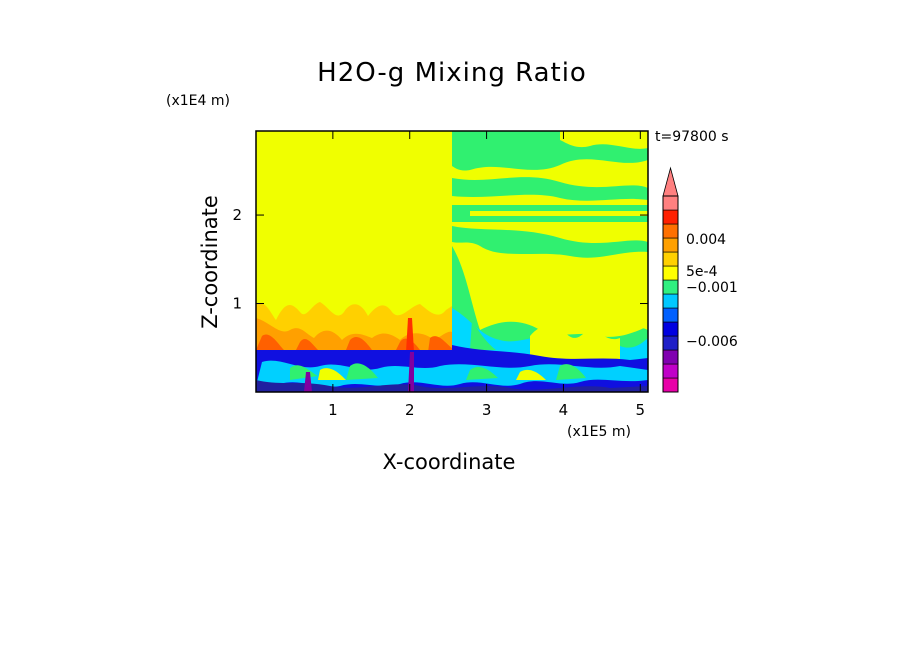 The image size is (904, 654). Describe the element at coordinates (198, 101) in the screenshot. I see `y-axis-scale-label: (x1E4 m)` at that location.